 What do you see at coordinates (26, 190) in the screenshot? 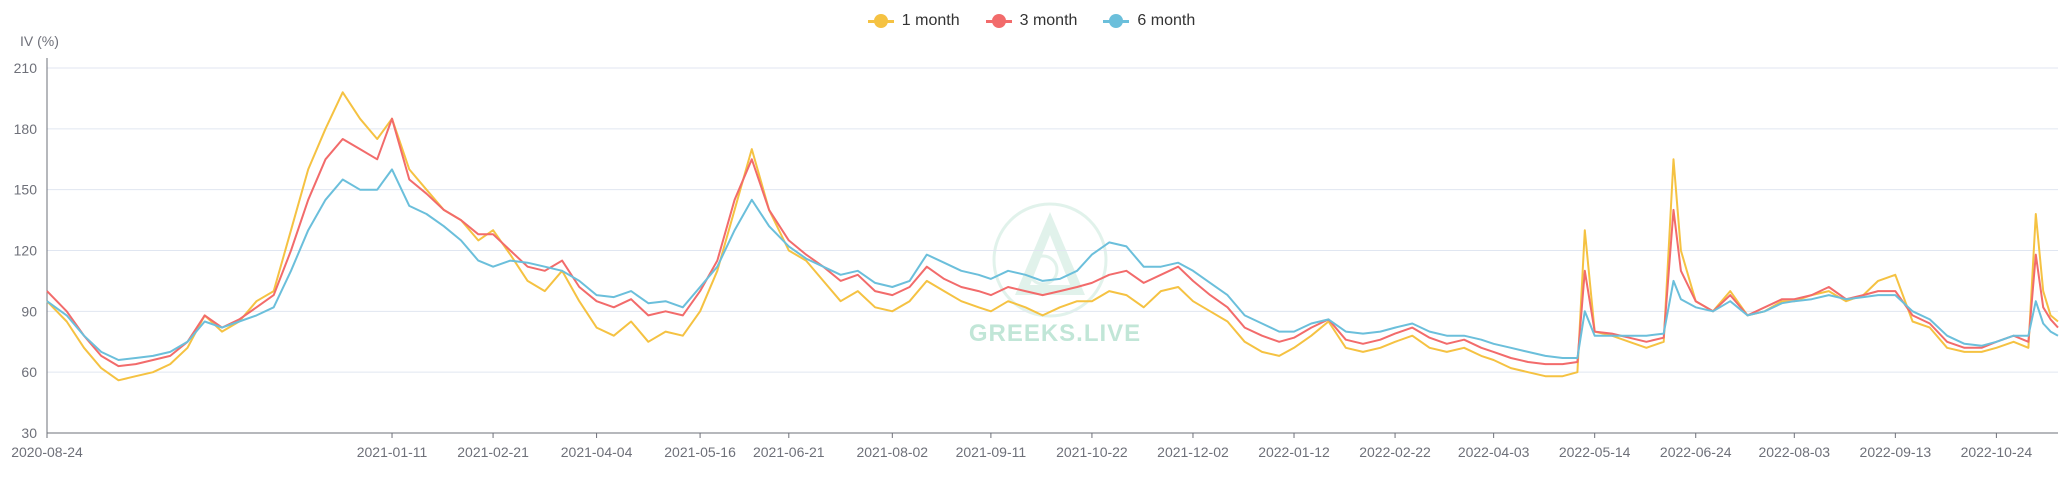
I see `y-tick-label: 150` at bounding box center [26, 190].